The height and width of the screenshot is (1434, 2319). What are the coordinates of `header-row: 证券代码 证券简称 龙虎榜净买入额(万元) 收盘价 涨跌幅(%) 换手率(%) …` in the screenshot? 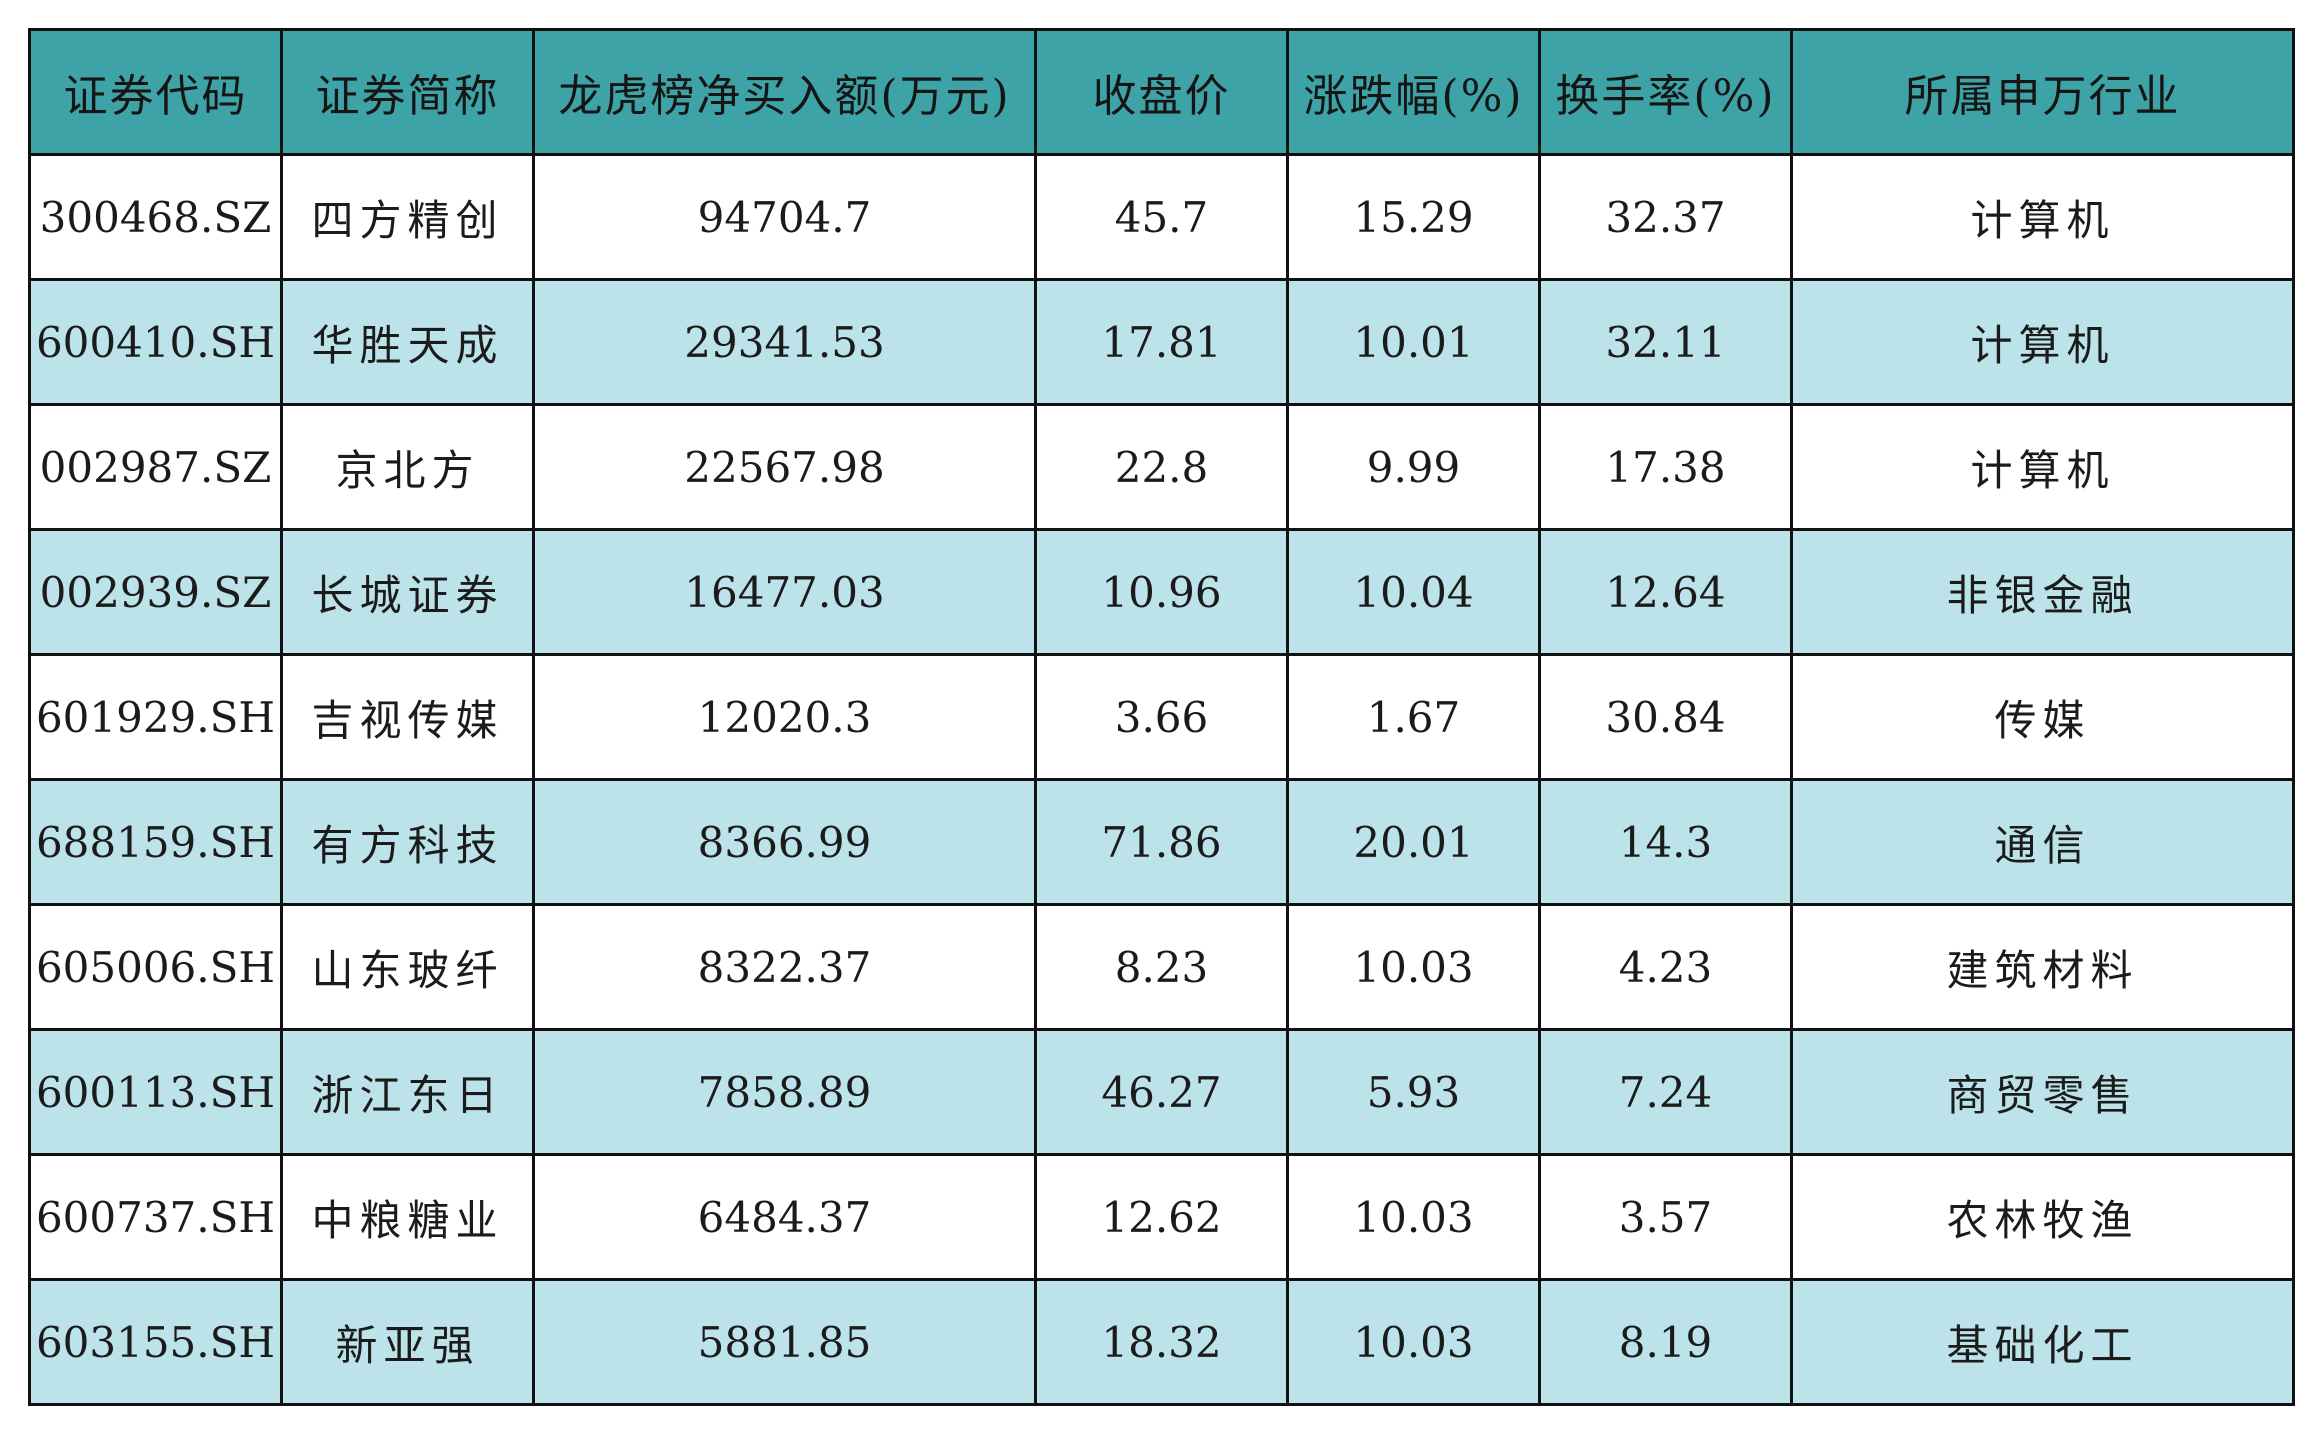 It's located at (1161, 92).